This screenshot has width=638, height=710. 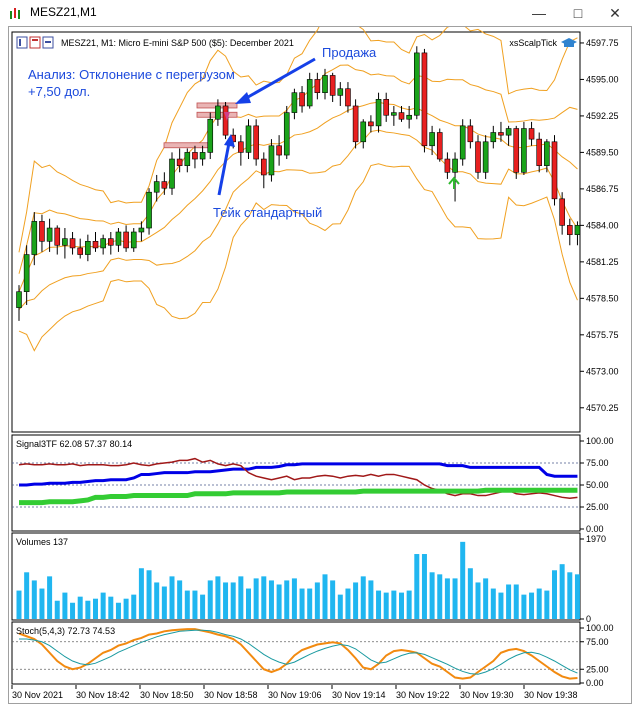 I want to click on signal-tick-label: 75.00, so click(x=597, y=463).